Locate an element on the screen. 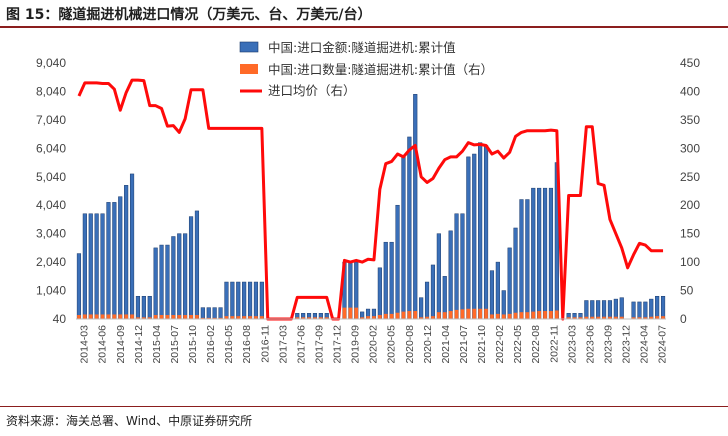 This screenshot has width=728, height=436. x-tick-label: 2020-08 is located at coordinates (410, 344).